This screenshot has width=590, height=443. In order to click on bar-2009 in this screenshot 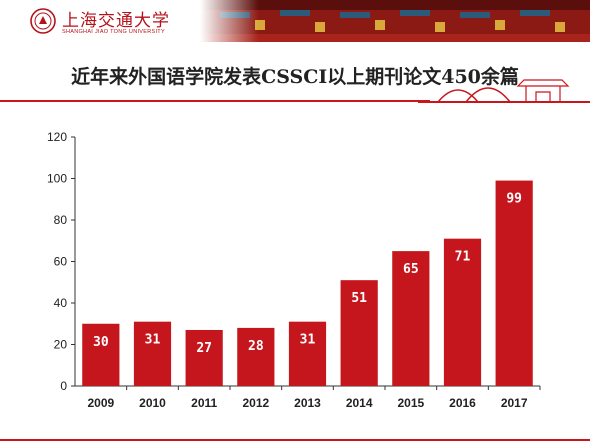, I will do `click(101, 354)`.